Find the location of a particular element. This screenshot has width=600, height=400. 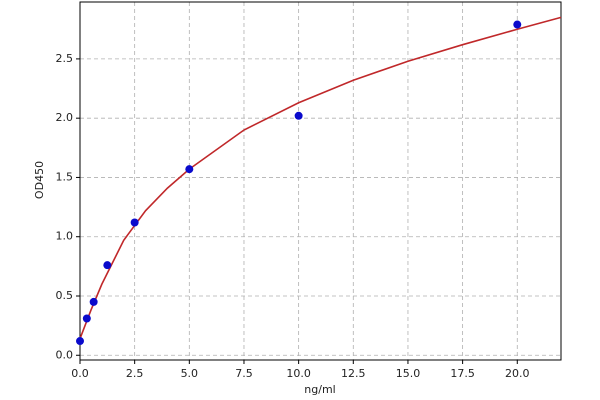

y-tick-label: 2.0 is located at coordinates (65, 117).